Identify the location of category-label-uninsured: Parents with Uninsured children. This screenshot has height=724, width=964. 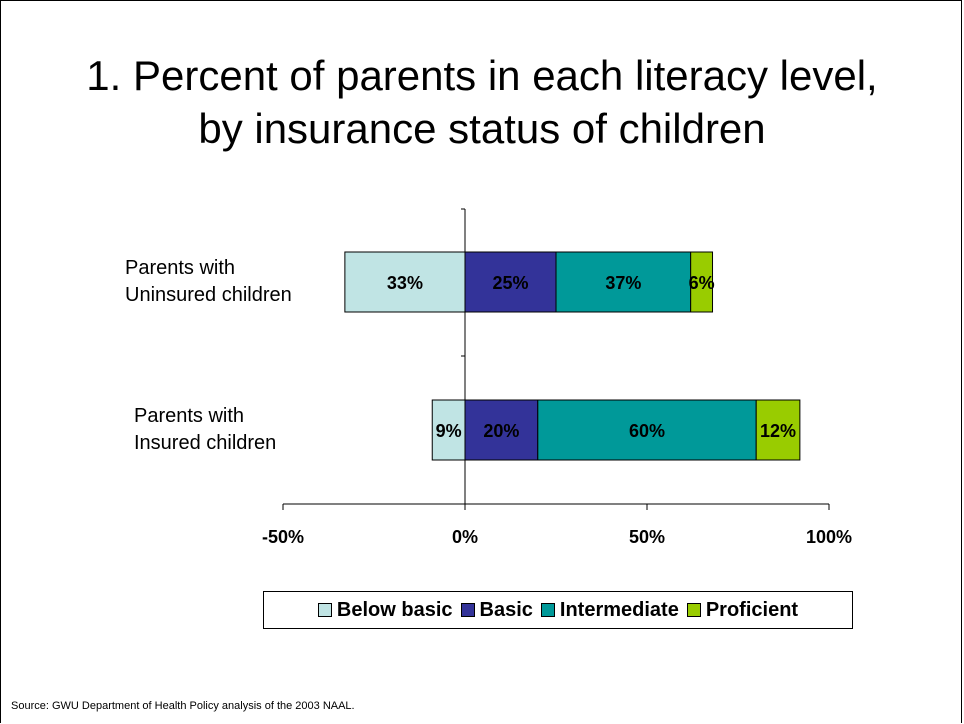
(208, 282).